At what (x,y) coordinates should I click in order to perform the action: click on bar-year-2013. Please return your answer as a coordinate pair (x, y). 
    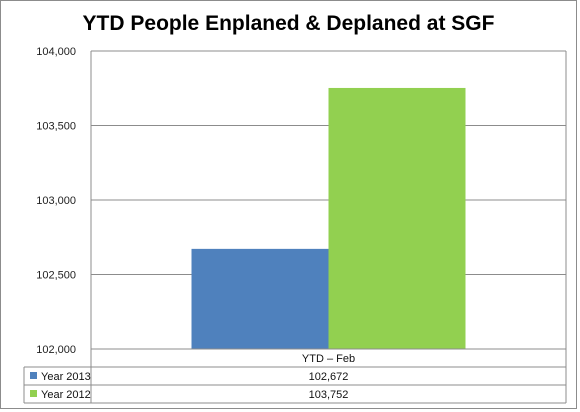
    Looking at the image, I should click on (260, 298).